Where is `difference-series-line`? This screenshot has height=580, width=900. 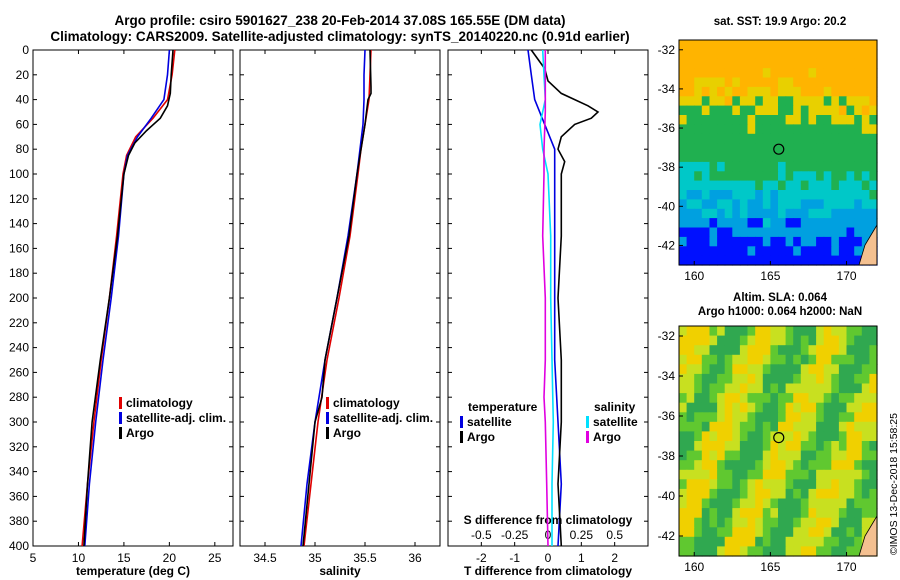 difference-series-line is located at coordinates (545, 298).